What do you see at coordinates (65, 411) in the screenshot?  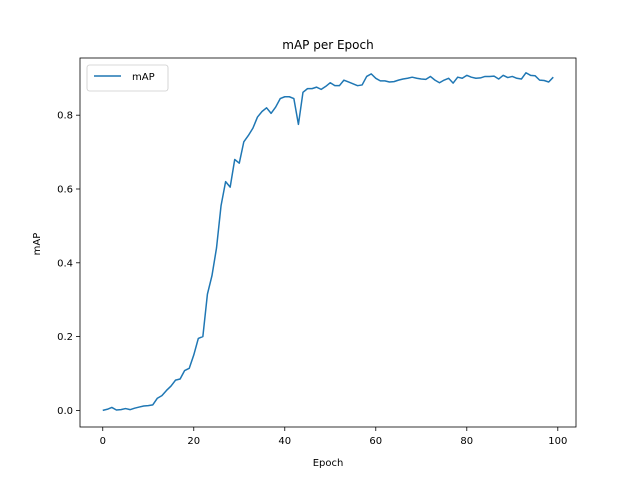 I see `y-tick-label: 0.0` at bounding box center [65, 411].